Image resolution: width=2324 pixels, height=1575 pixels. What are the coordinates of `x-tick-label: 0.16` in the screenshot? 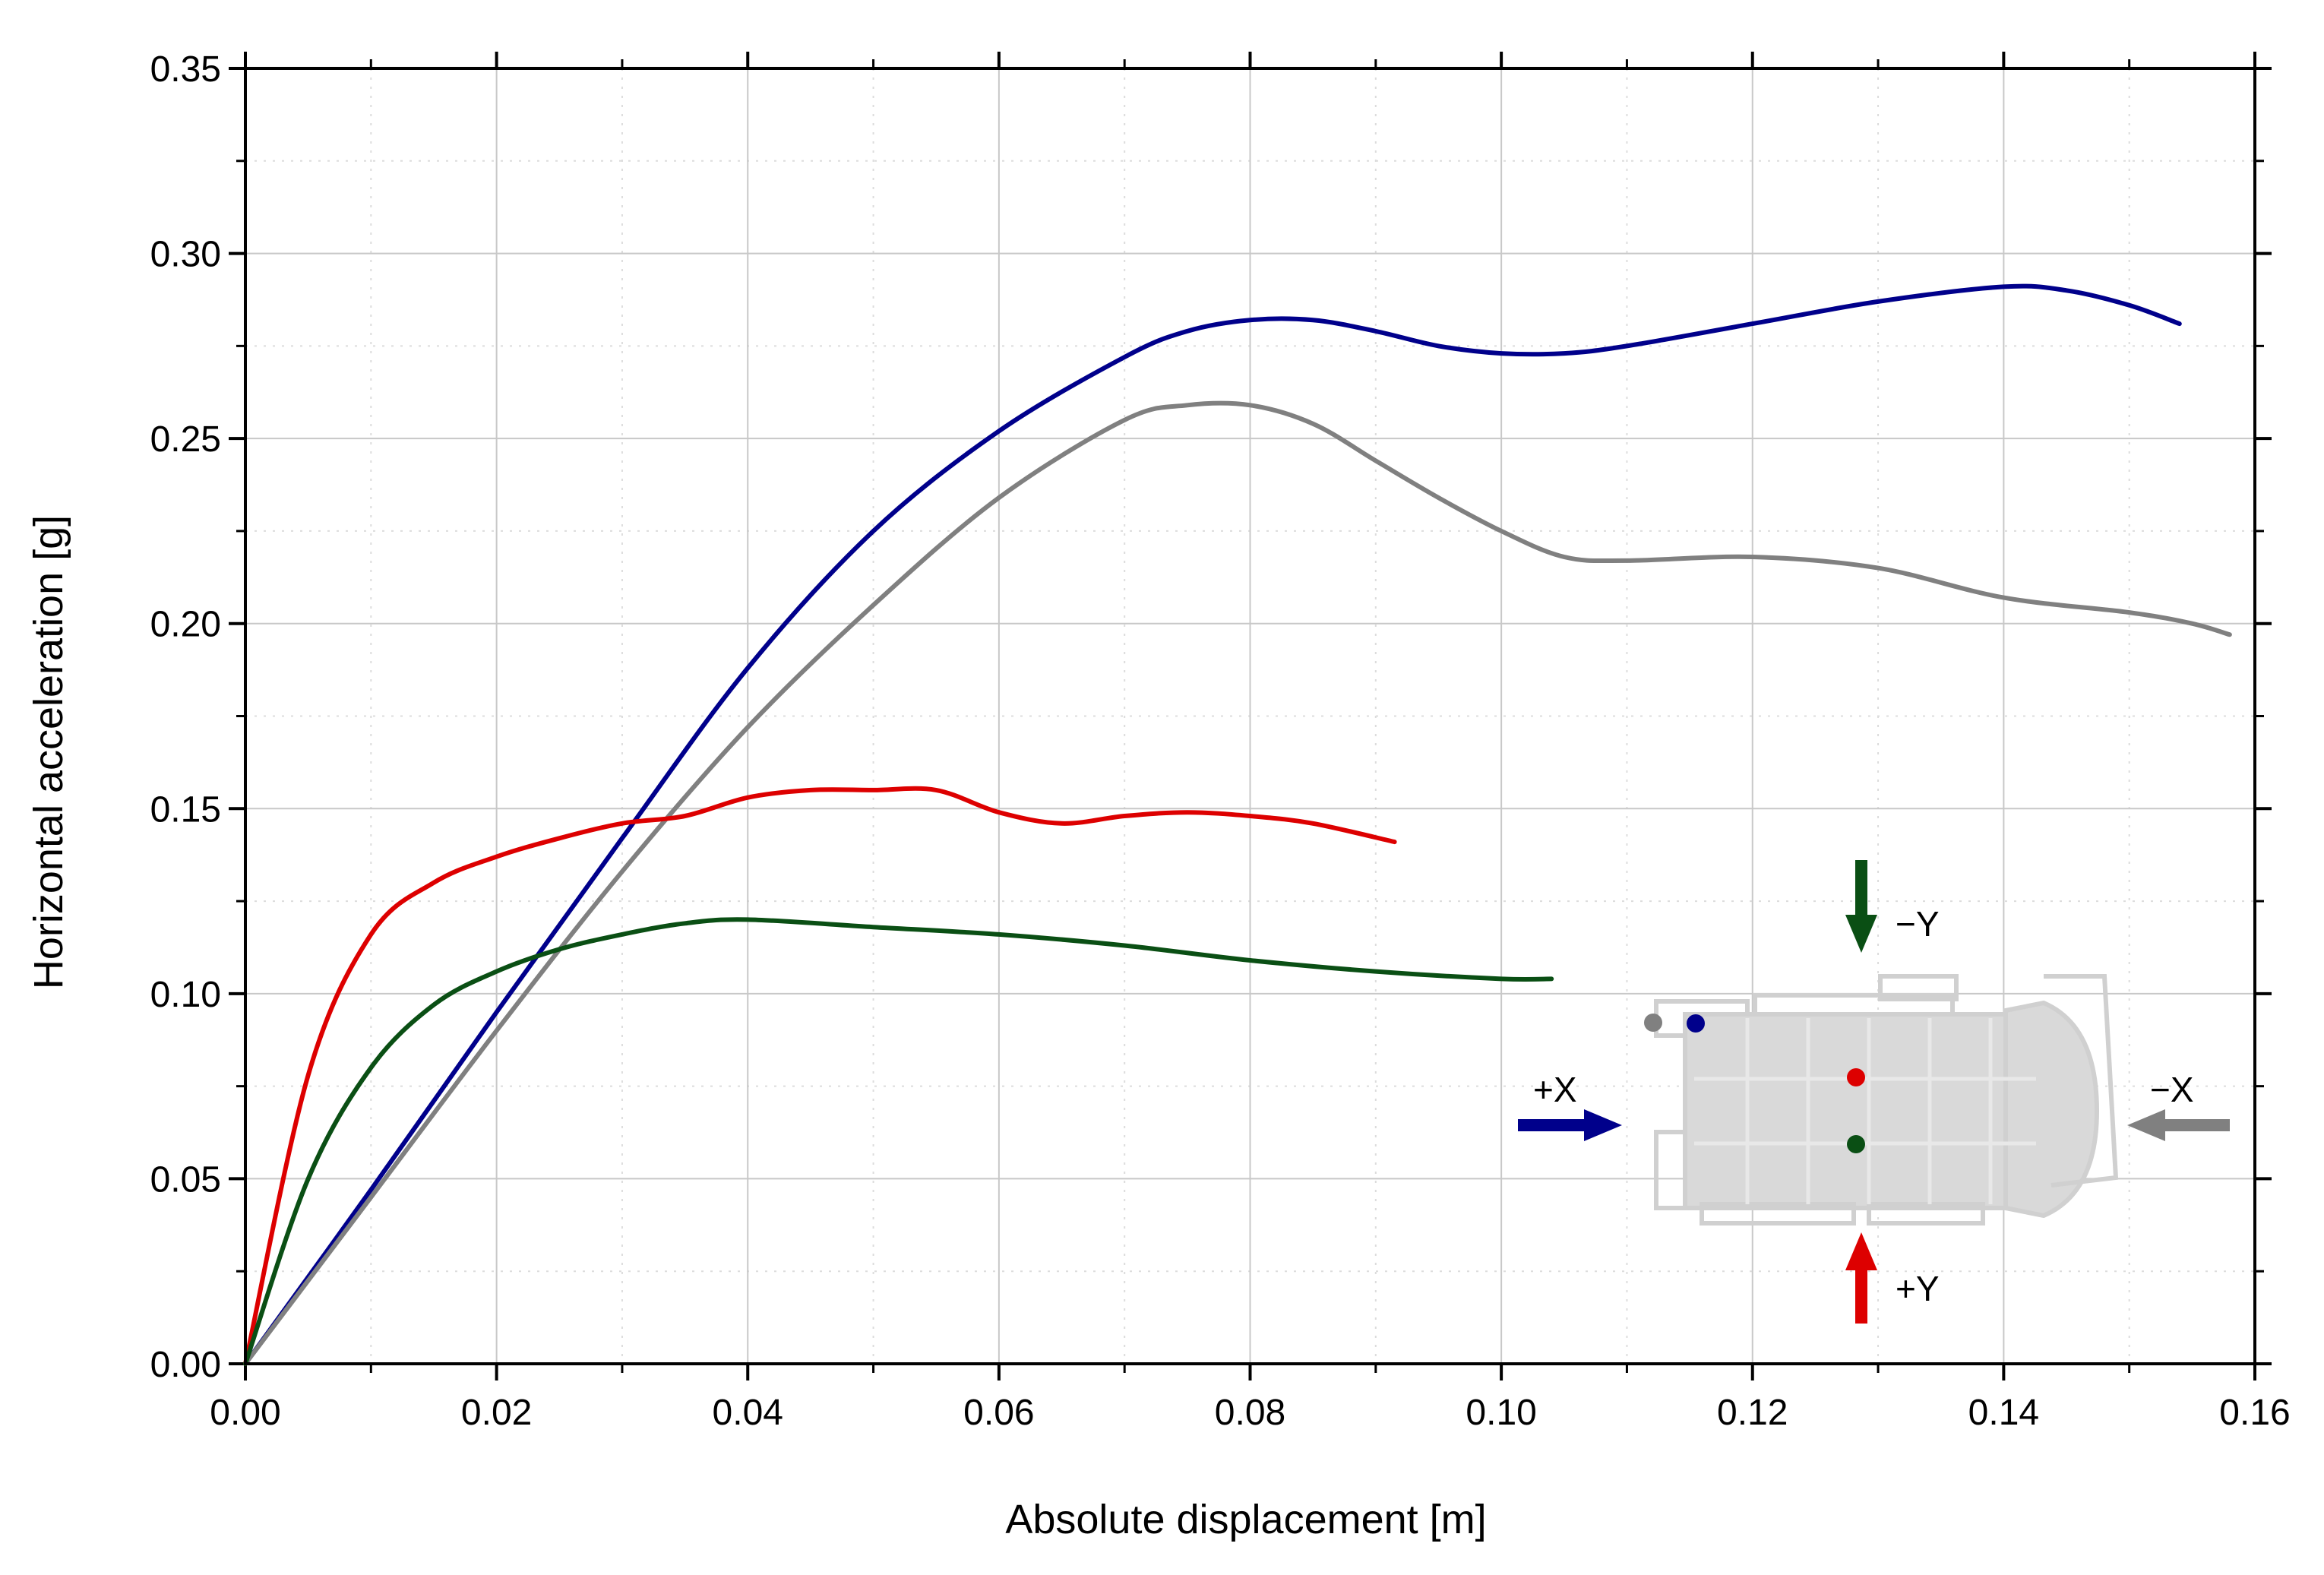 It's located at (2254, 1413).